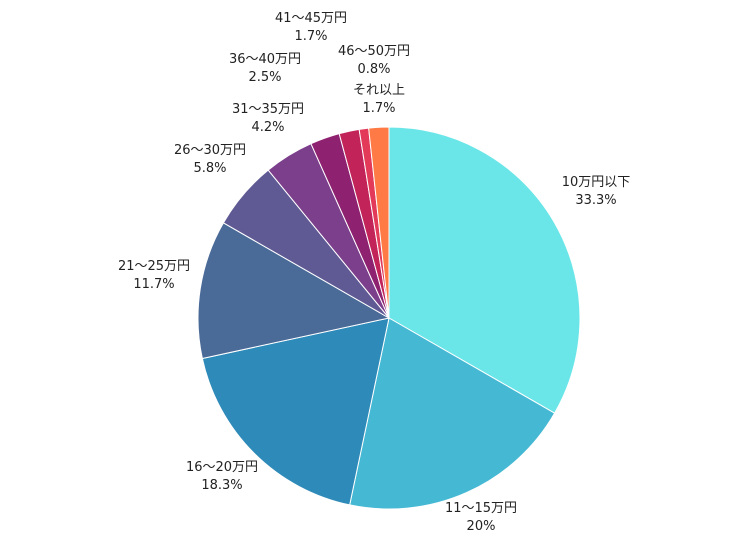 The height and width of the screenshot is (553, 750). What do you see at coordinates (311, 18) in the screenshot?
I see `slice-name-label: 41～45万円` at bounding box center [311, 18].